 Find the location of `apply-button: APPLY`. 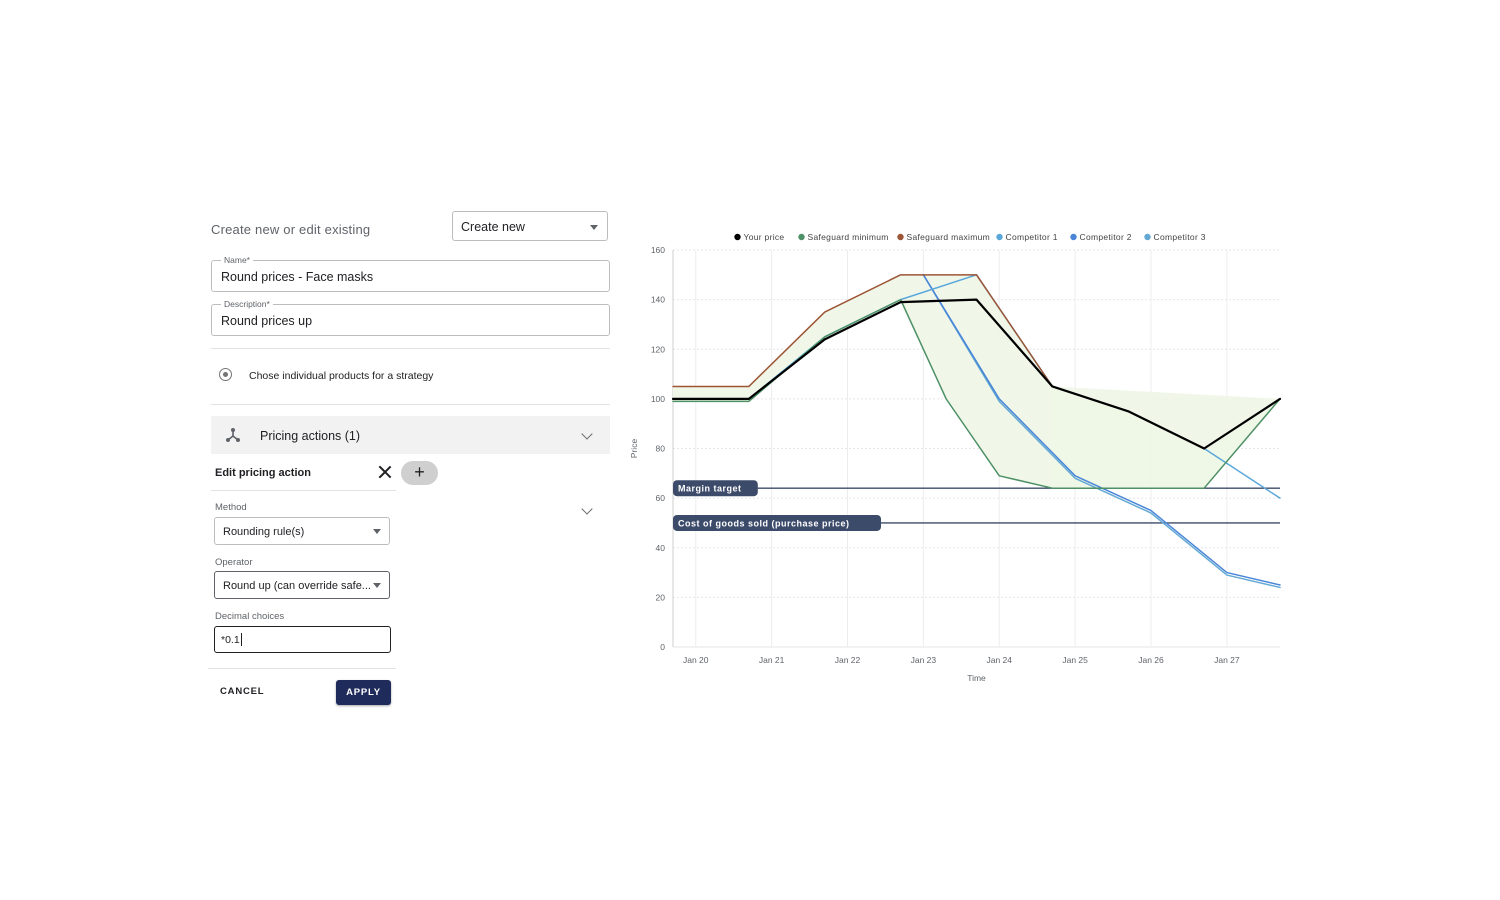

apply-button: APPLY is located at coordinates (363, 692).